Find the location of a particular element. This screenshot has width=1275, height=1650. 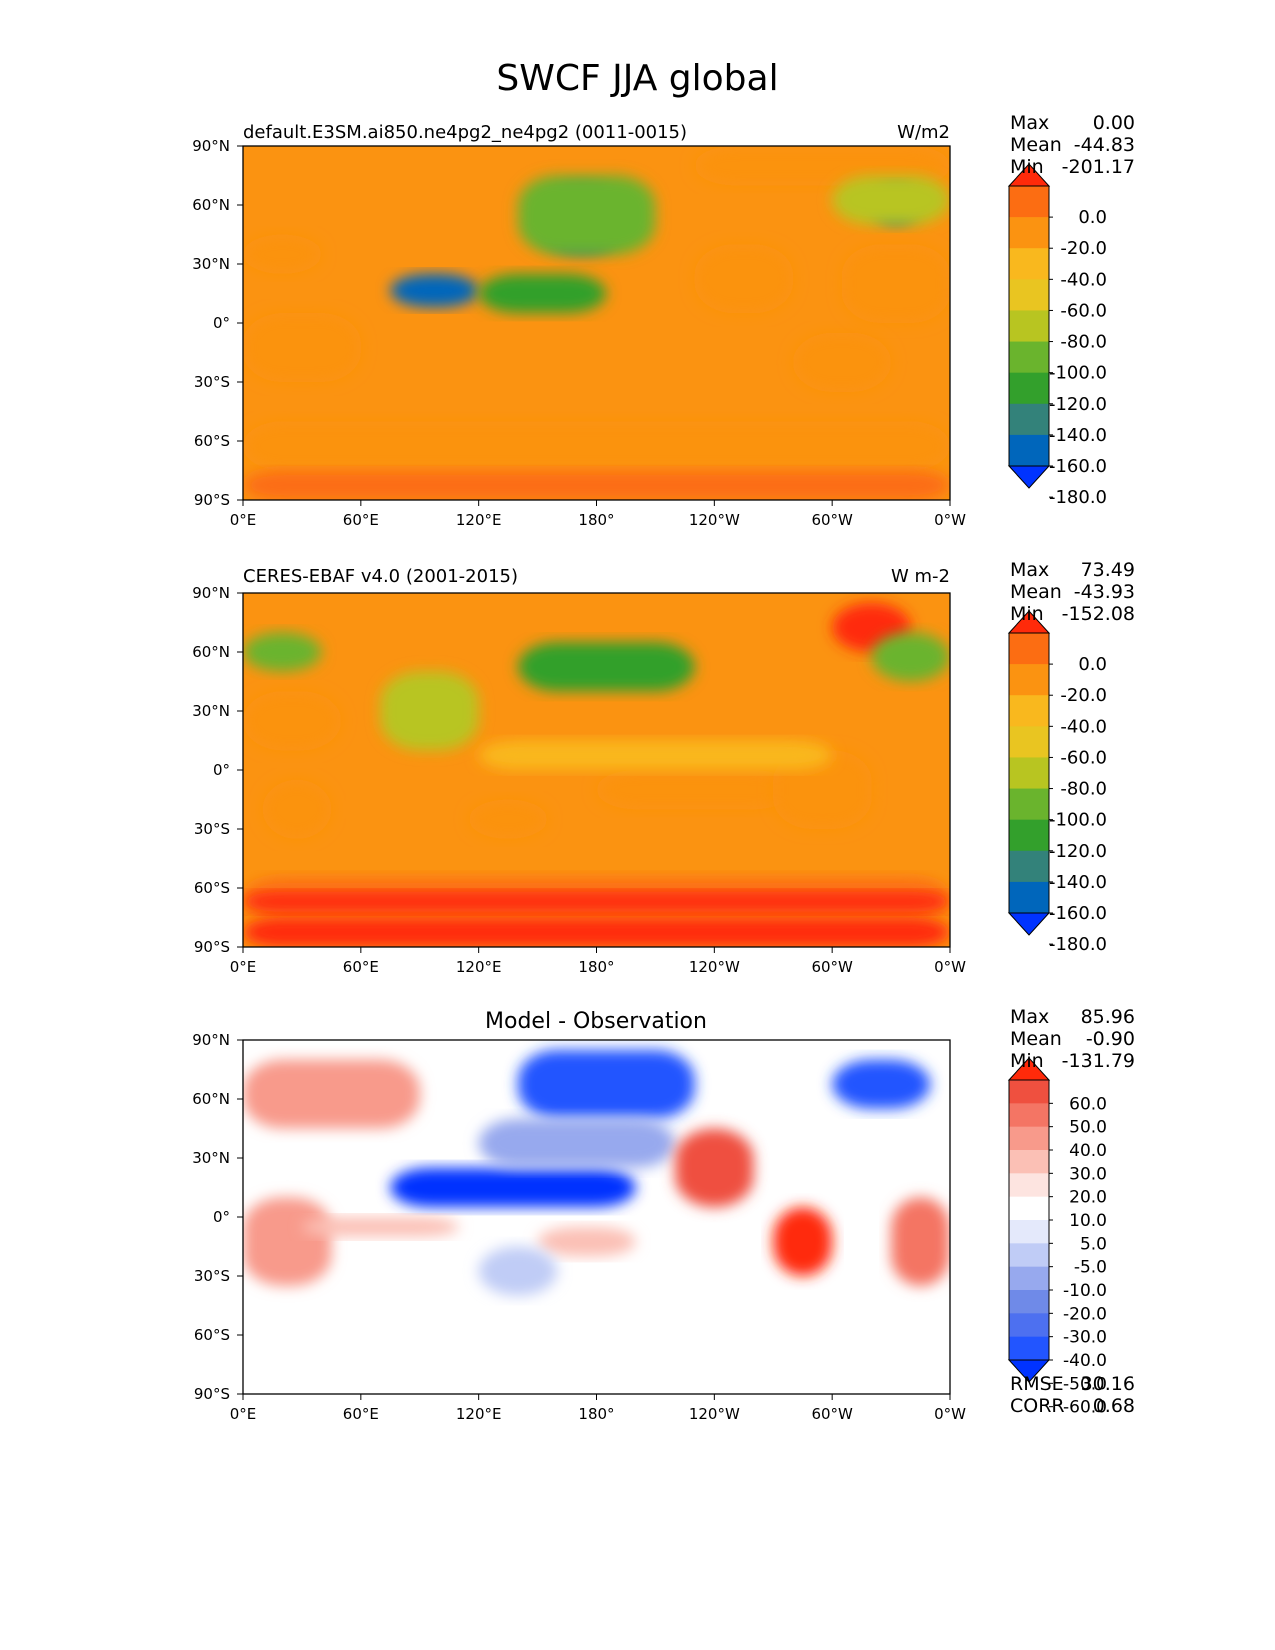

stat-value: -43.93 is located at coordinates (1104, 592).